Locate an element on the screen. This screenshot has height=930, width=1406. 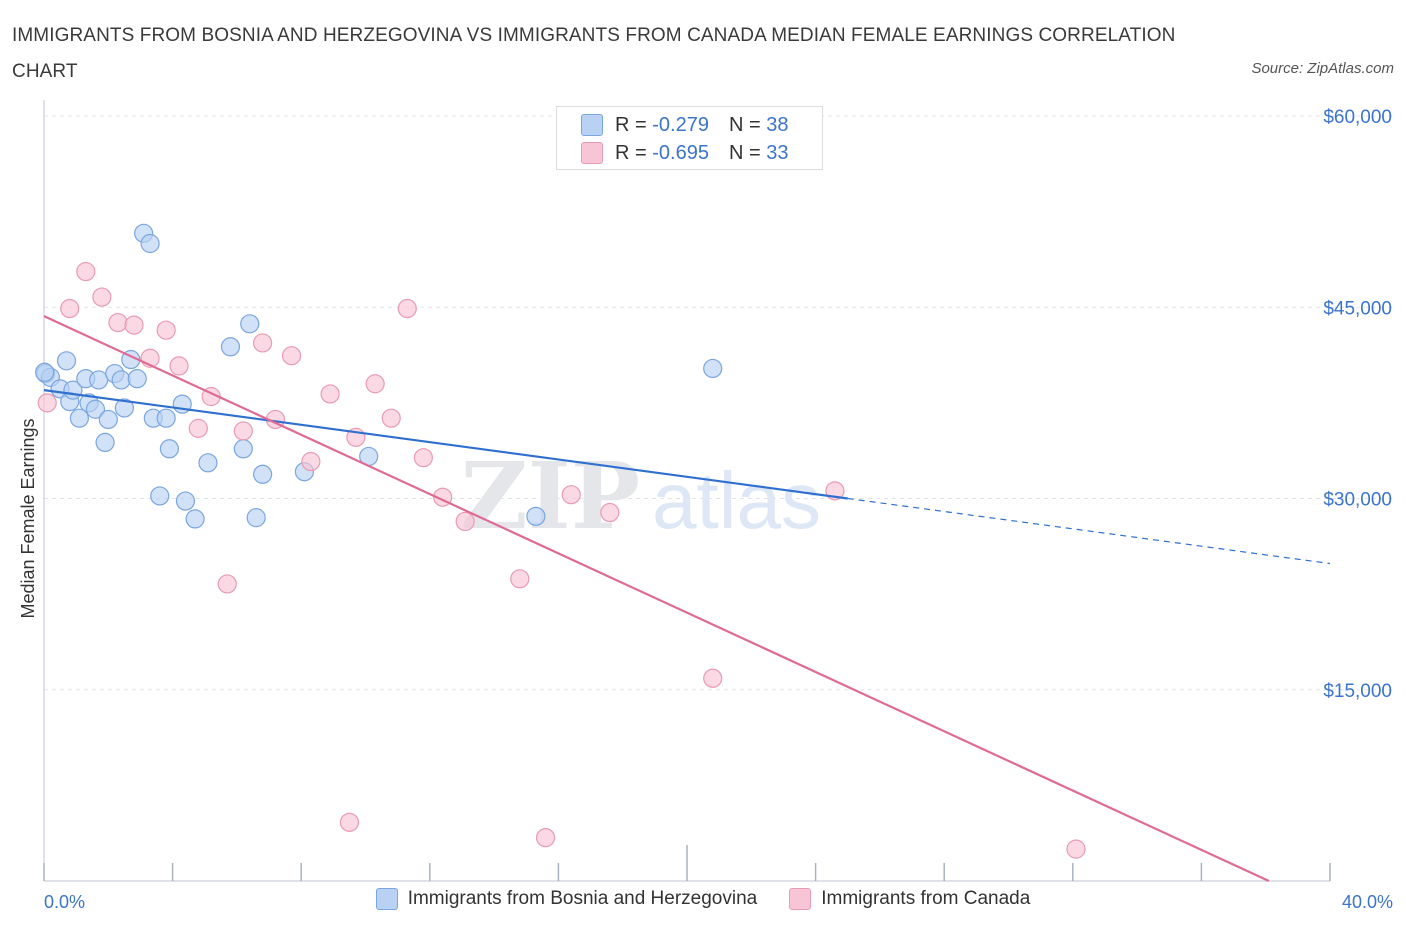
source-note: Source: ZipAtlas.com is located at coordinates (1322, 68).